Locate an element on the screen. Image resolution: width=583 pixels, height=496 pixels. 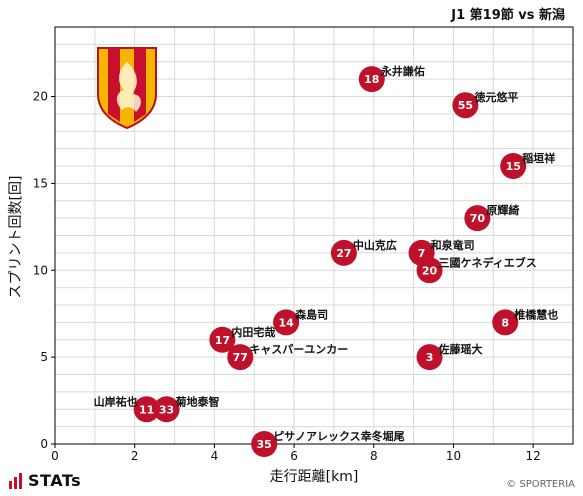
x-axis-label: 走行距離[km] is located at coordinates (314, 476).